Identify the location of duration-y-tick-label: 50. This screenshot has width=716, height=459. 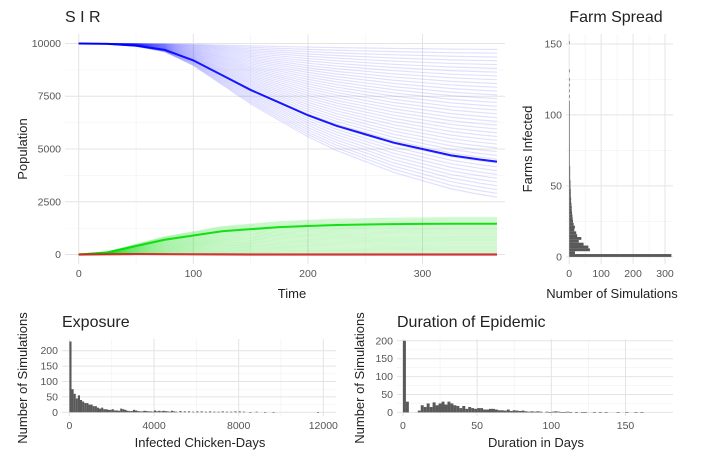
(387, 395).